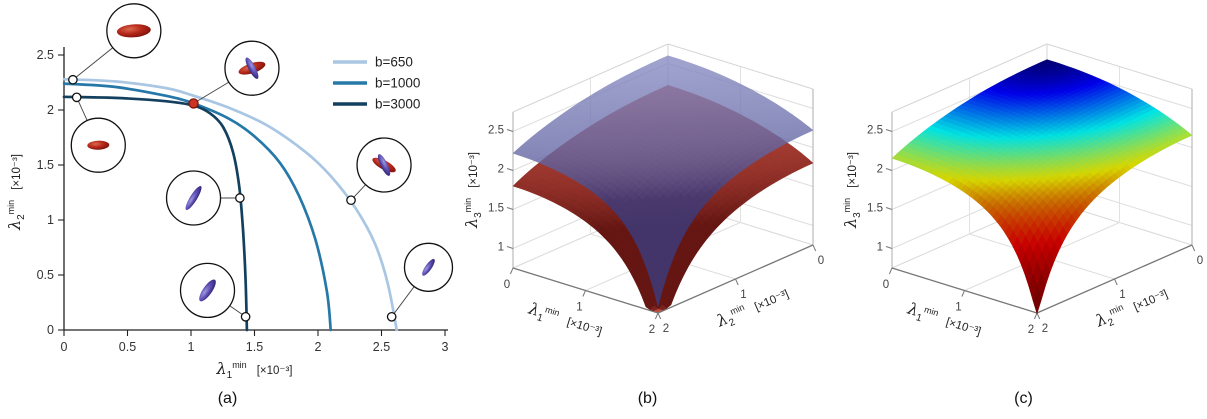 The height and width of the screenshot is (419, 1207). Describe the element at coordinates (647, 398) in the screenshot. I see `caption-b: (b)` at that location.